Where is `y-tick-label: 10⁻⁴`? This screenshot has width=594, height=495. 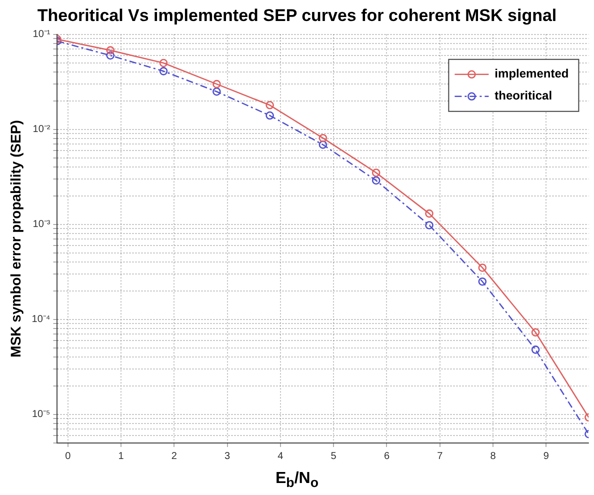
y-tick-label: 10⁻⁴ is located at coordinates (41, 320).